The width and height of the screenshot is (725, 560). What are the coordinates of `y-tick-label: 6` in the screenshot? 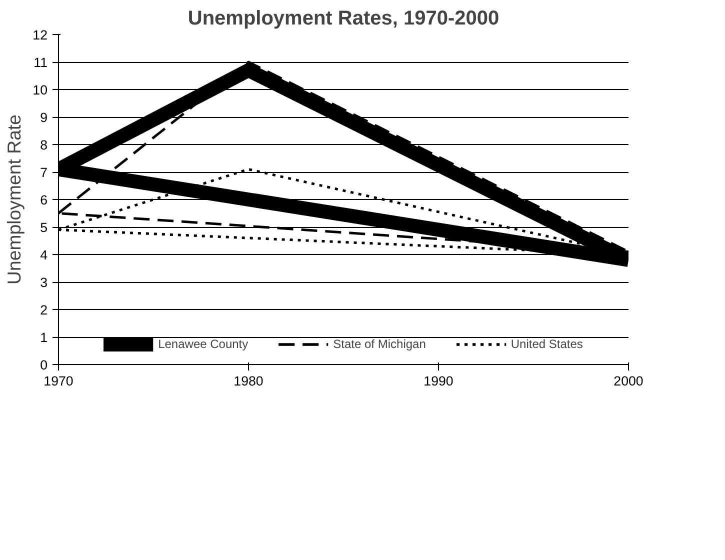 It's located at (44, 200).